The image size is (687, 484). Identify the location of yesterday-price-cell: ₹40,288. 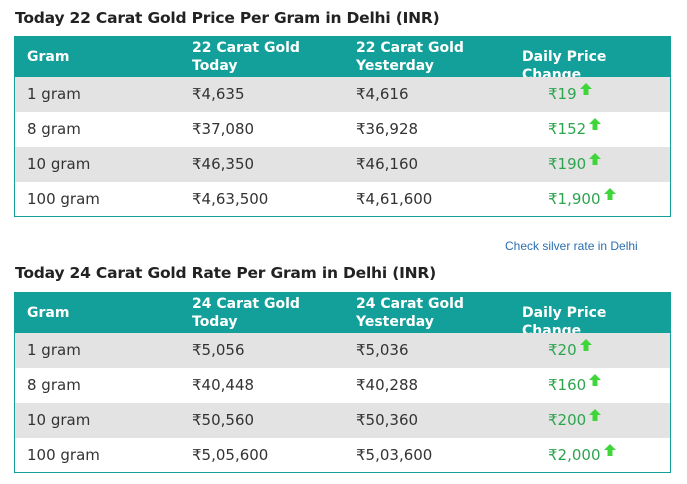
(387, 385).